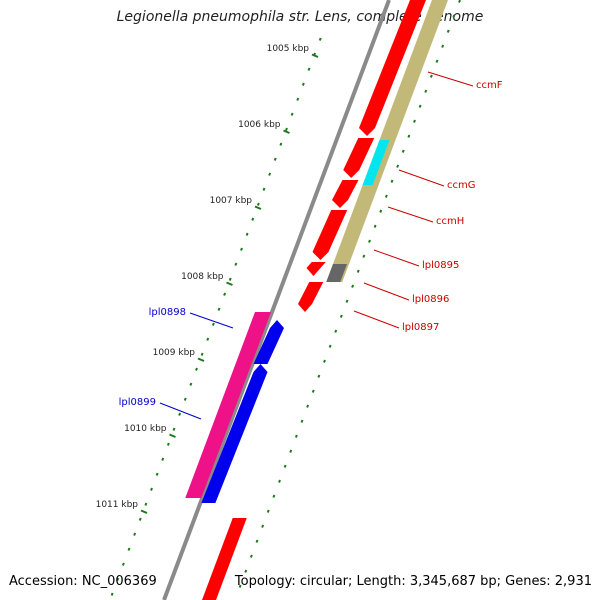 The width and height of the screenshot is (600, 600). What do you see at coordinates (234, 433) in the screenshot?
I see `reverse-gene-lpl0899` at bounding box center [234, 433].